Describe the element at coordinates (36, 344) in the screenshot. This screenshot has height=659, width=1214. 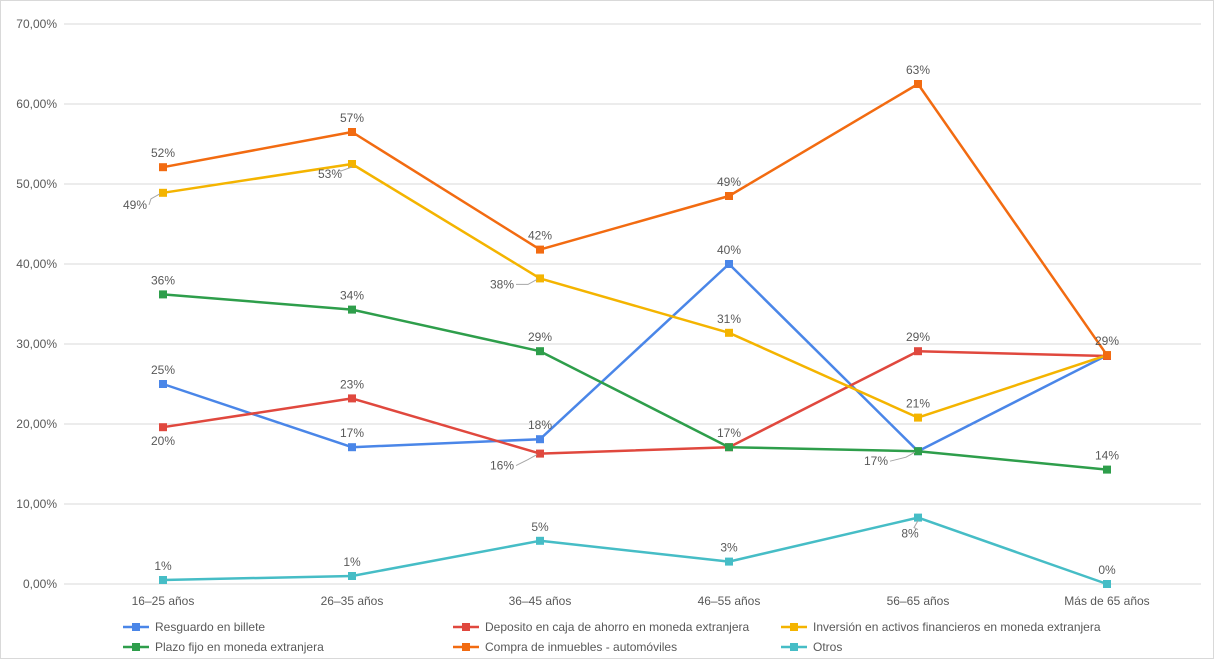
I see `y-tick-label: 30,00%` at that location.